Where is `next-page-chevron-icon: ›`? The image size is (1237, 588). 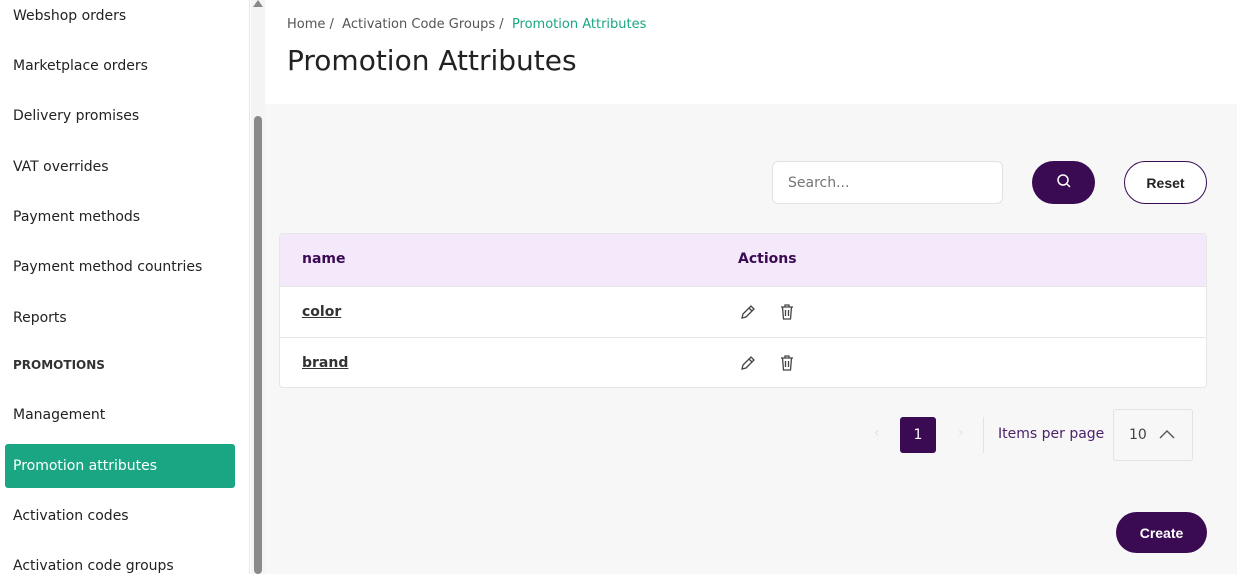 next-page-chevron-icon: › is located at coordinates (961, 433).